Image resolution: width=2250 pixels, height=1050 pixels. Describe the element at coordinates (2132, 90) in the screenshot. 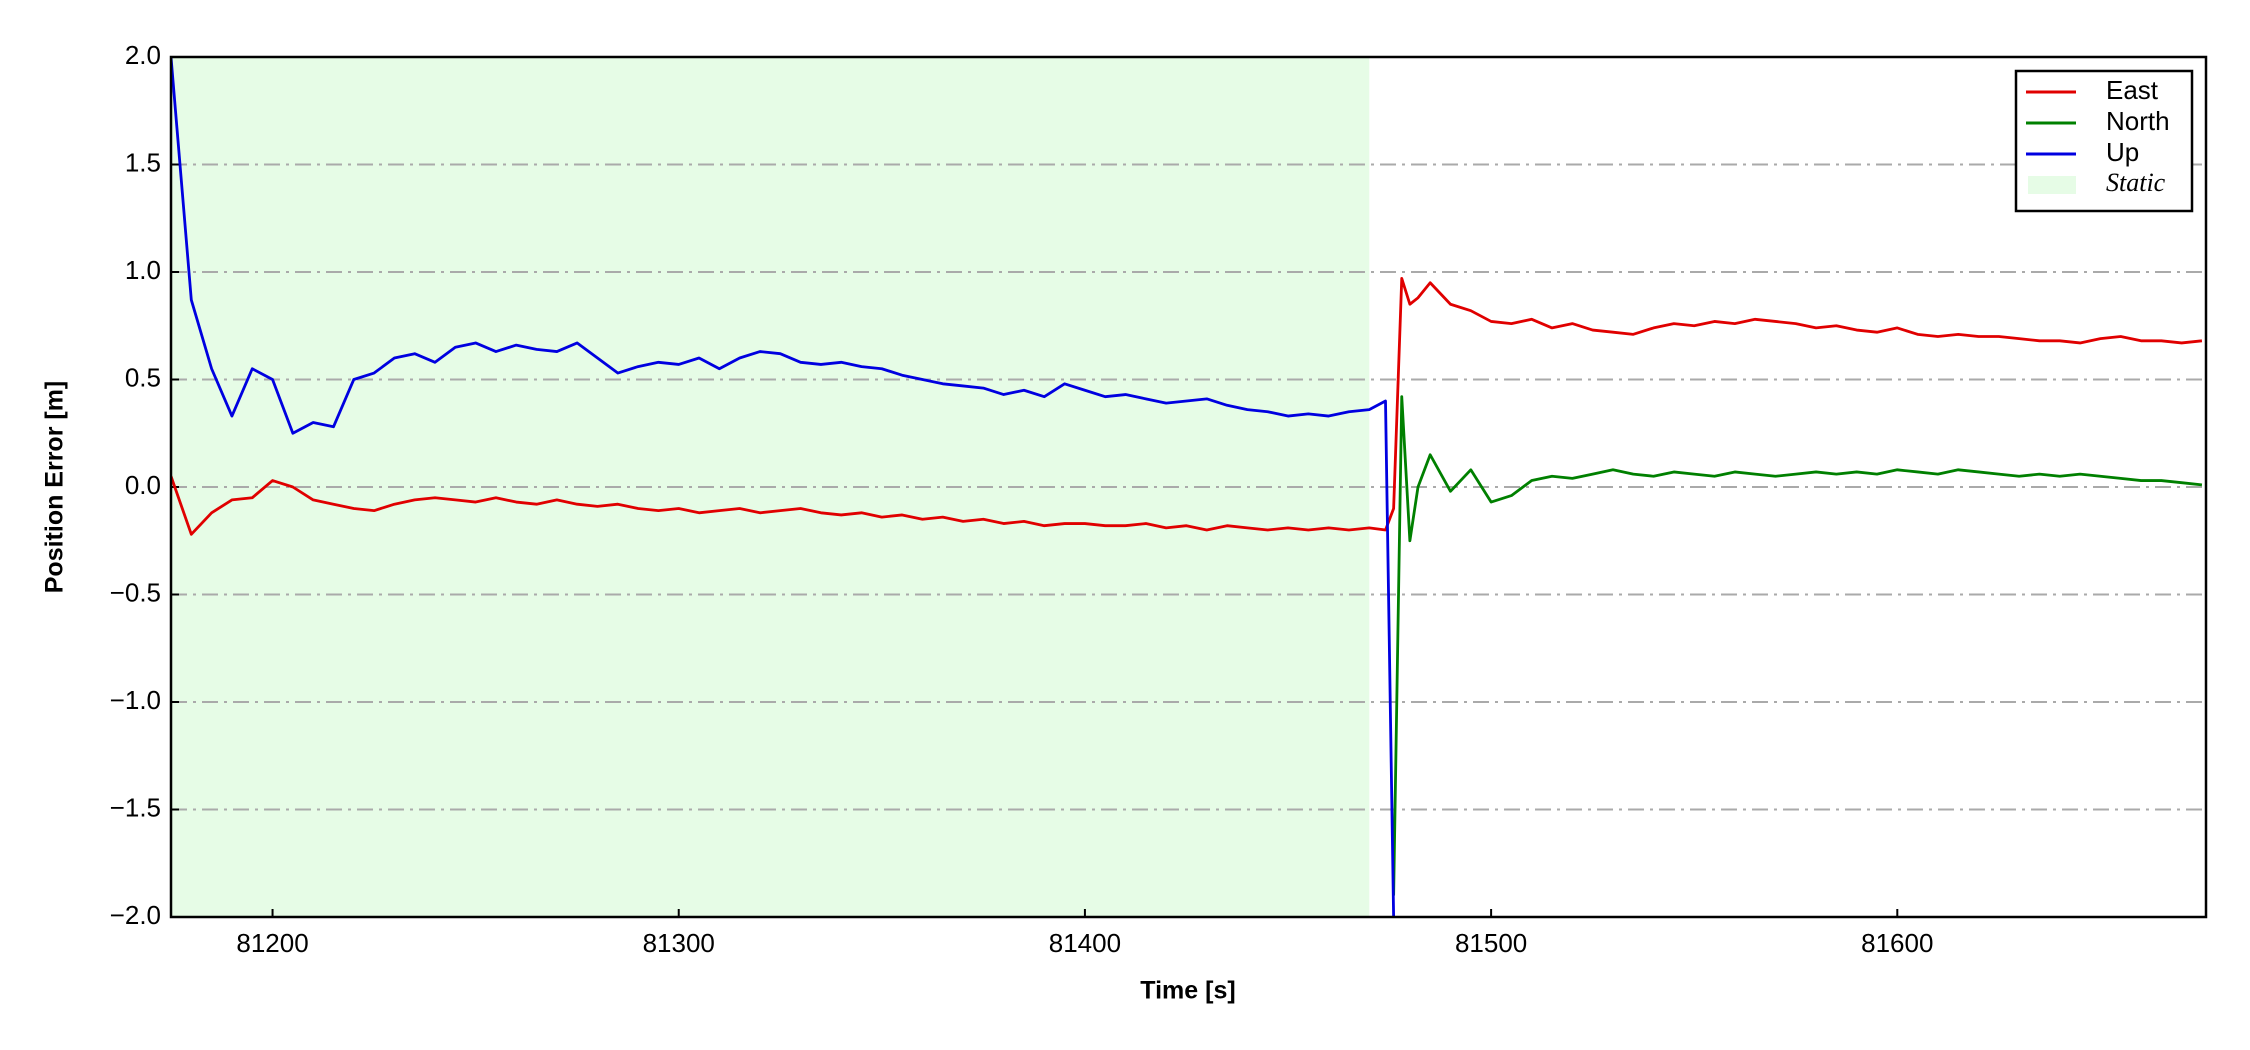

I see `legend-label: East` at that location.